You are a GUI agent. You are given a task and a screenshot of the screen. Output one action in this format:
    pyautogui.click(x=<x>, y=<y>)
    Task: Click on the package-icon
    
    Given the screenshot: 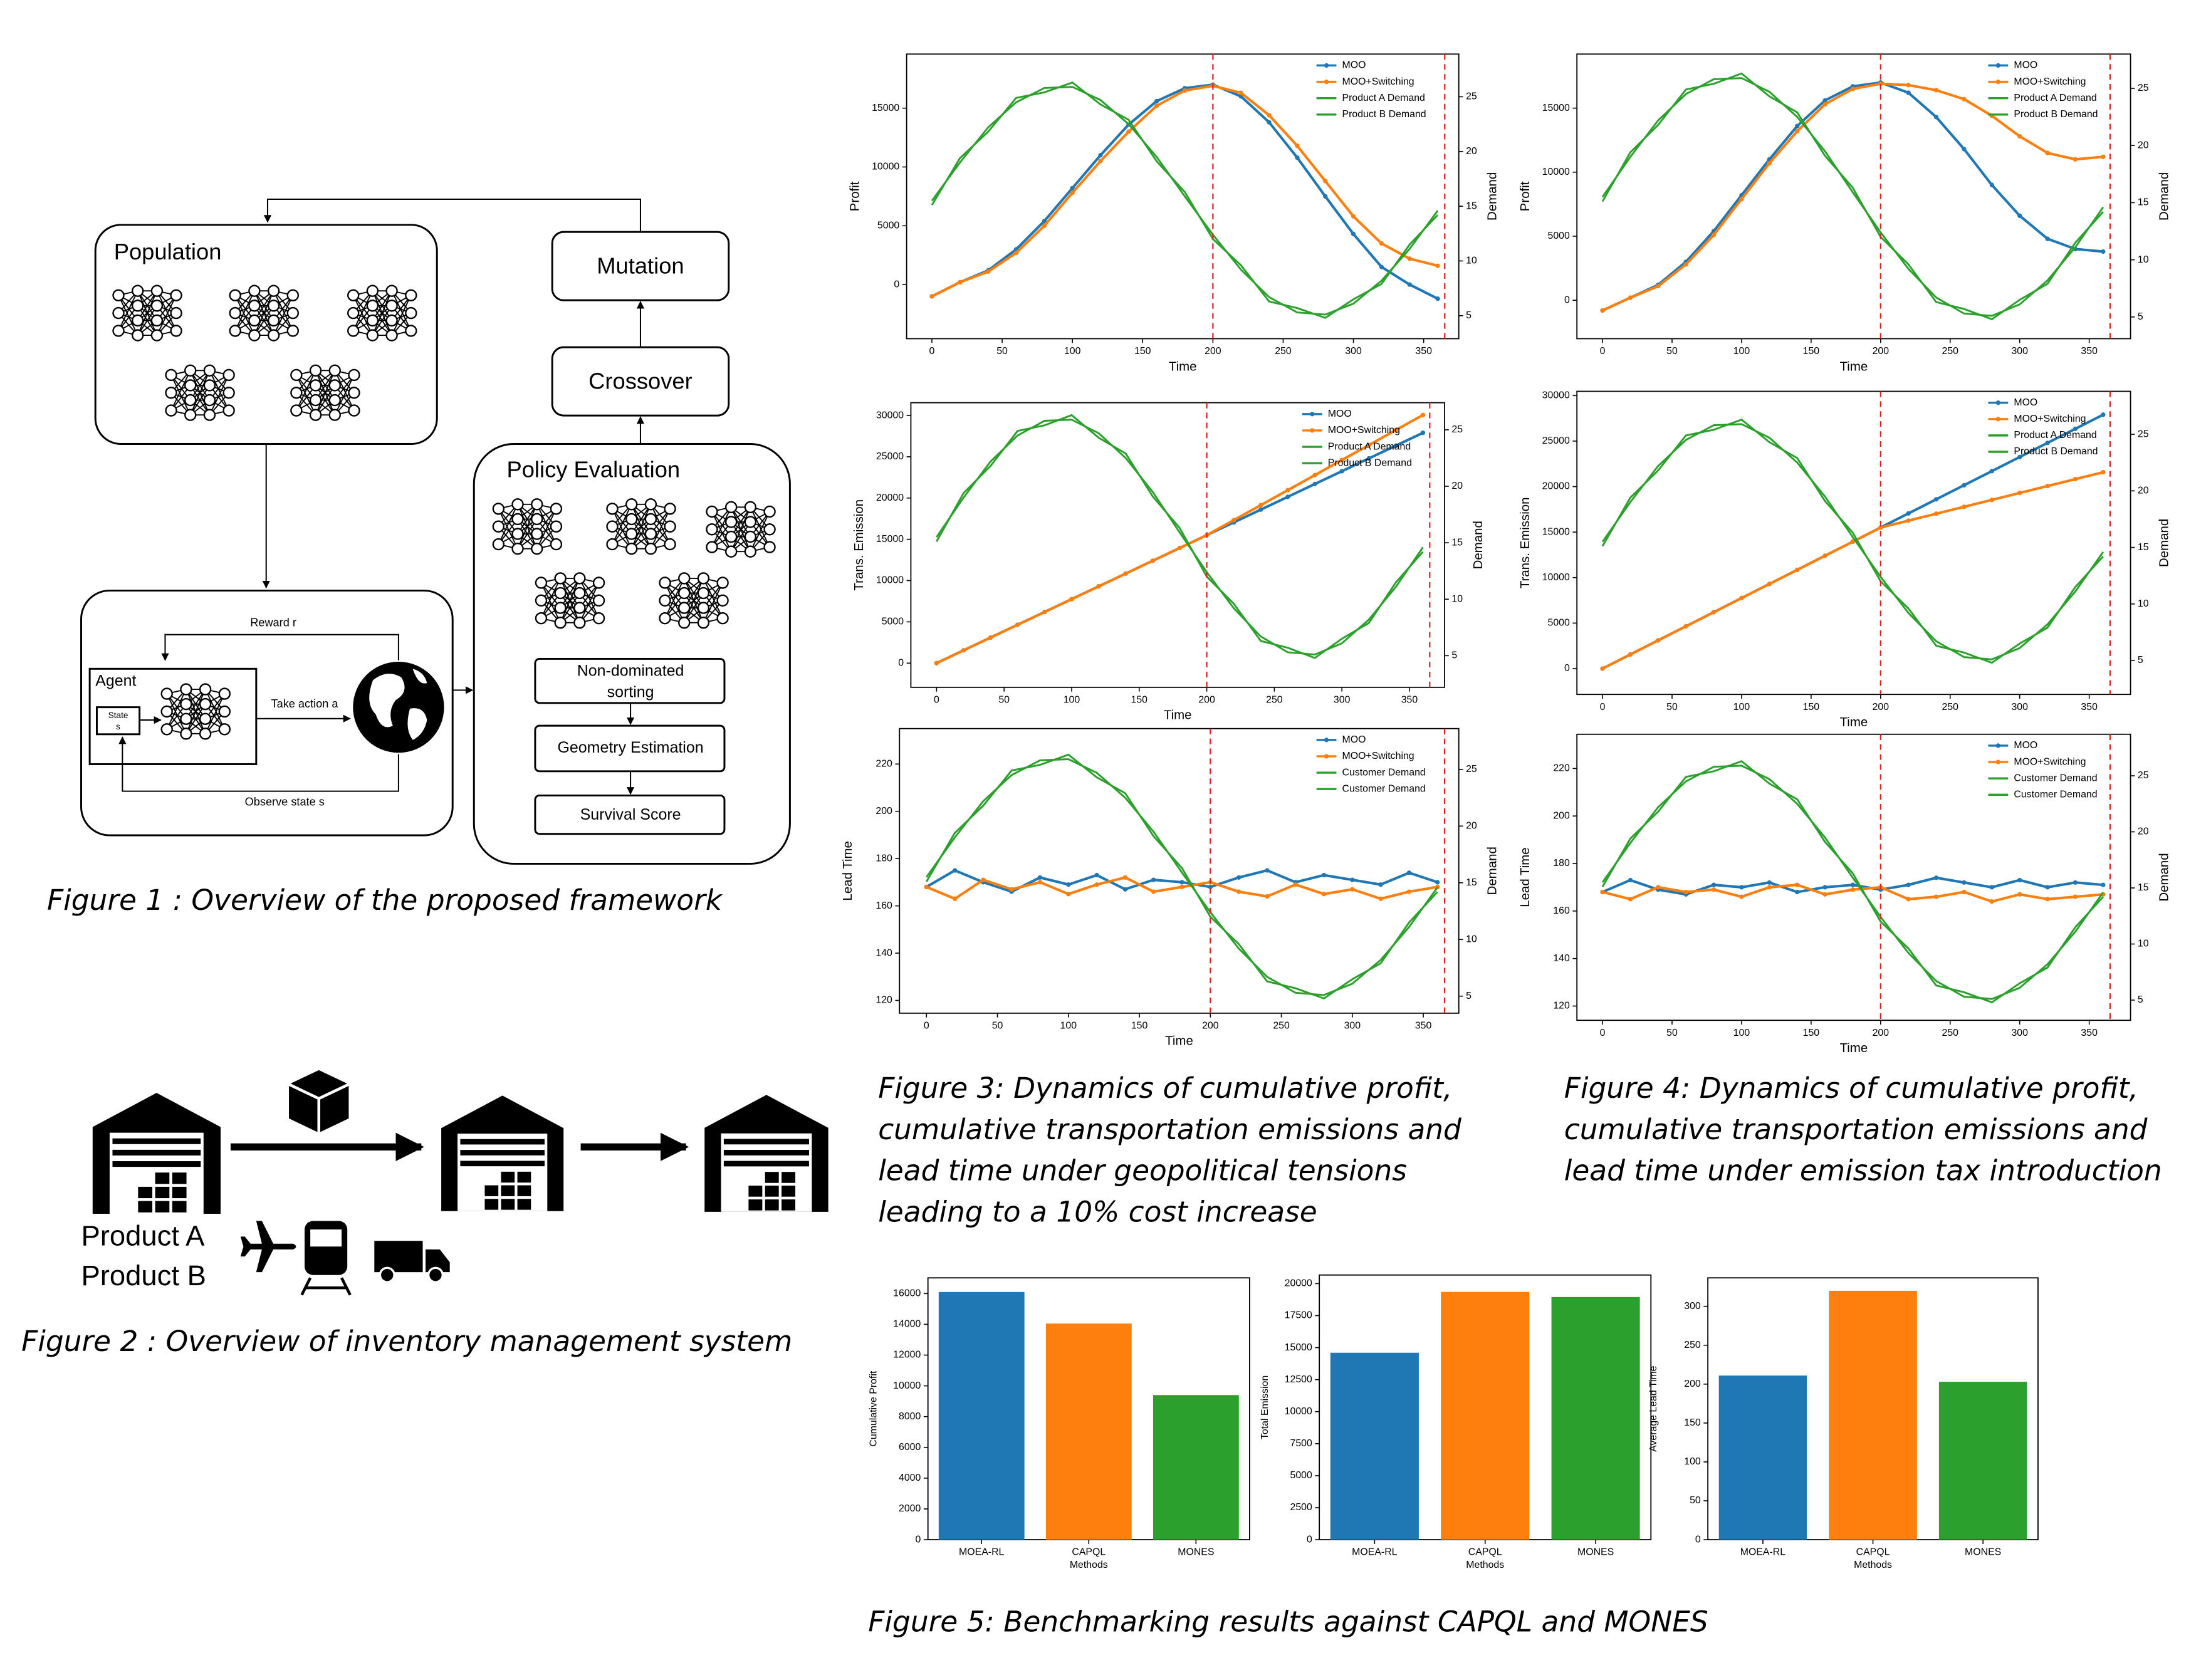 What is the action you would take?
    pyautogui.click(x=319, y=1101)
    